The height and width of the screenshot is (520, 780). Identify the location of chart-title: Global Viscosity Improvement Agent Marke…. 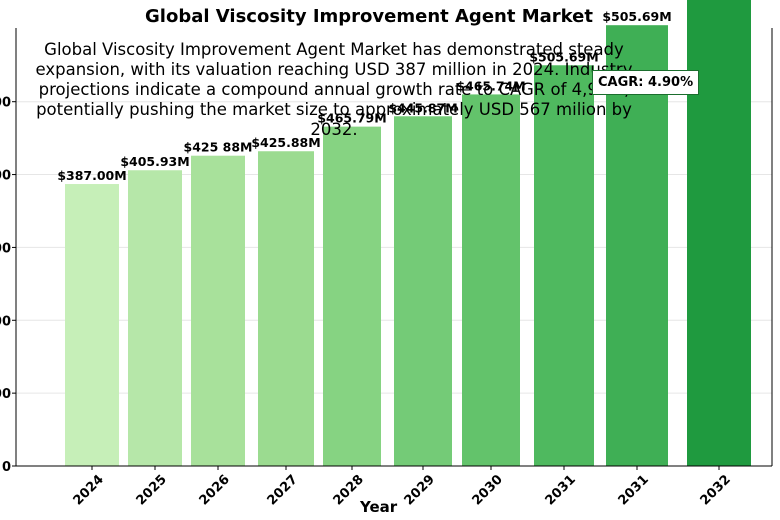
(369, 16).